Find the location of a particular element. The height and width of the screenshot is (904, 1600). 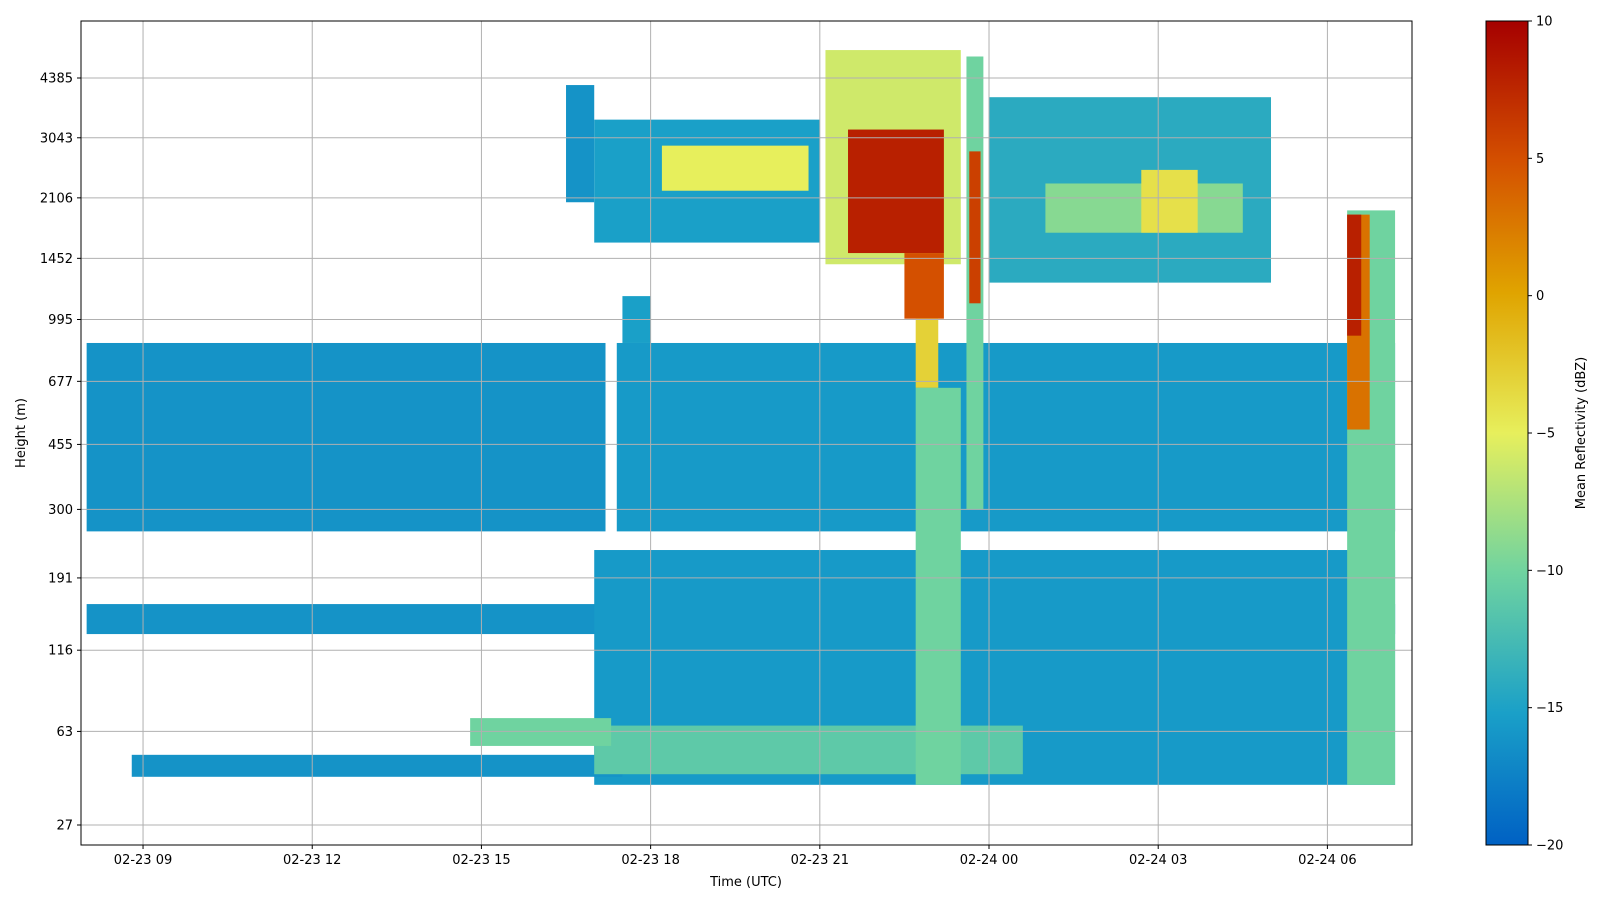

y-tick-label: 63 is located at coordinates (64, 732).